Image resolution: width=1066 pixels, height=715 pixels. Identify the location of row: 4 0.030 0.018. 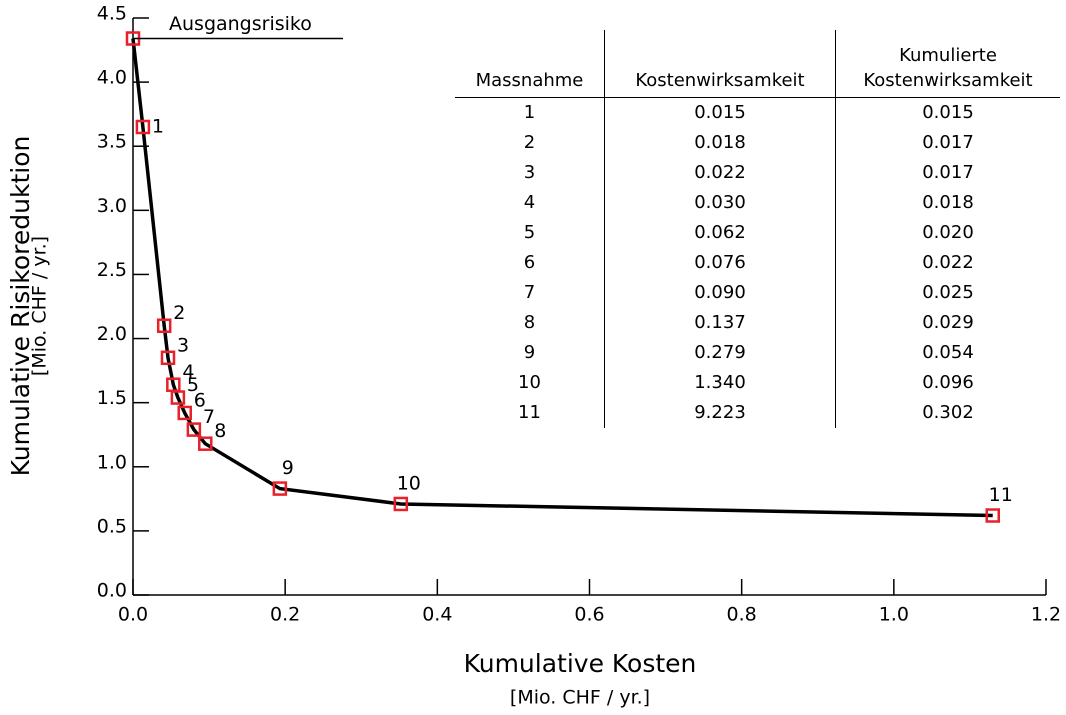
(757, 203).